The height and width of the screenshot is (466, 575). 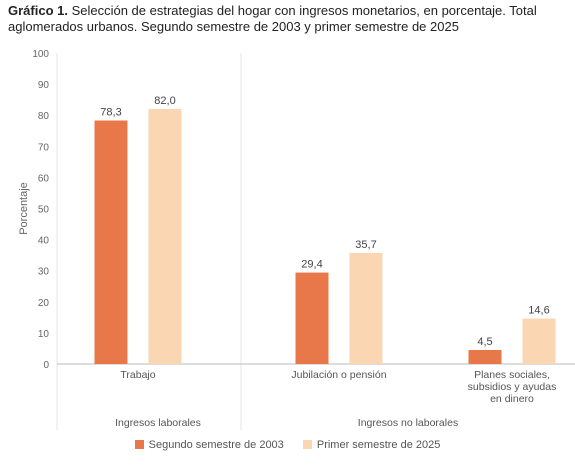 What do you see at coordinates (164, 101) in the screenshot?
I see `data-label: 82,0` at bounding box center [164, 101].